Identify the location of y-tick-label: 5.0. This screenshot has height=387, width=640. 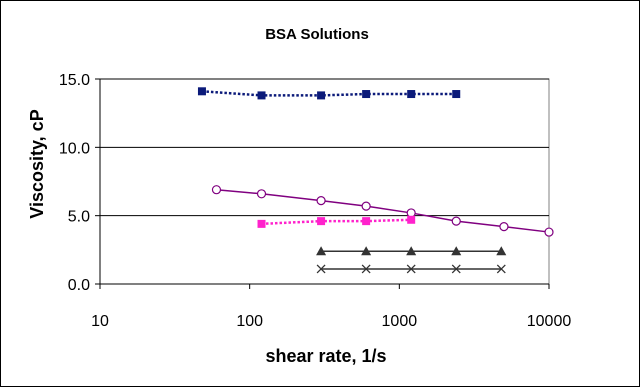
(79, 217).